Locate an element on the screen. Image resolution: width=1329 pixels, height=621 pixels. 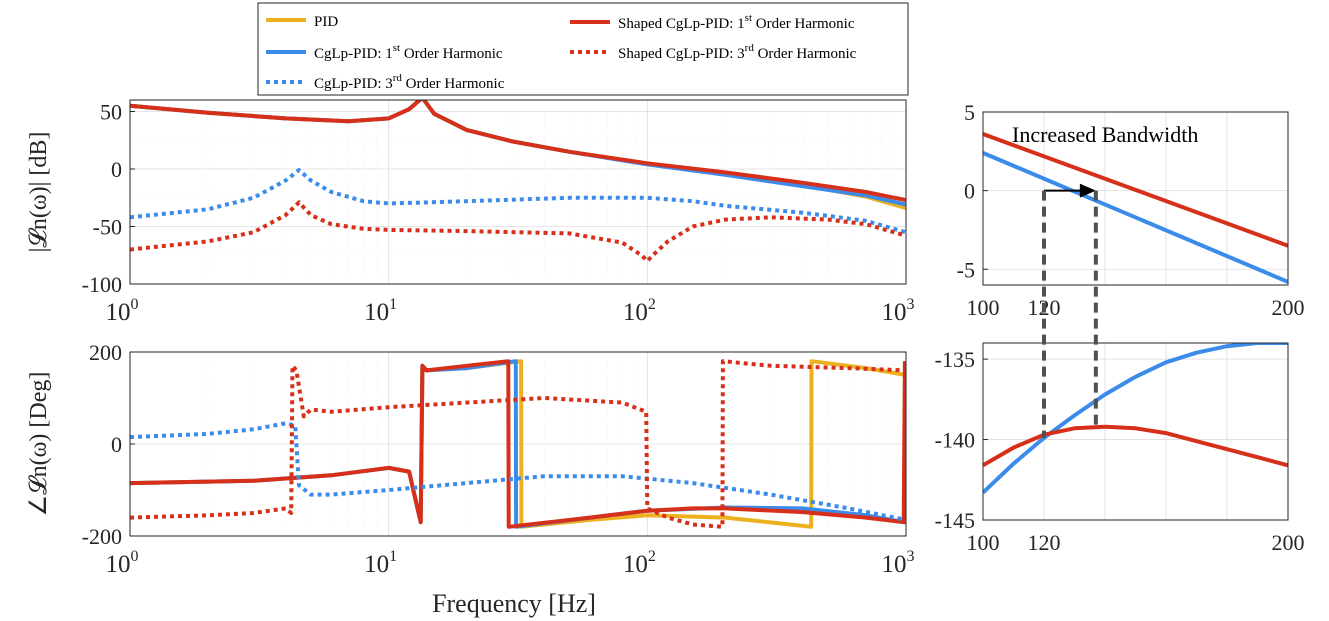
phase-x-axis-label: Frequency [Hz] is located at coordinates (514, 603).